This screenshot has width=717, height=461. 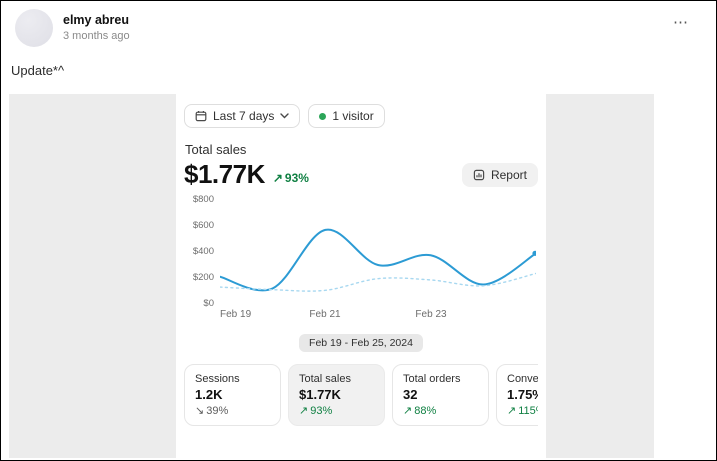 What do you see at coordinates (285, 116) in the screenshot?
I see `chevron-down-icon` at bounding box center [285, 116].